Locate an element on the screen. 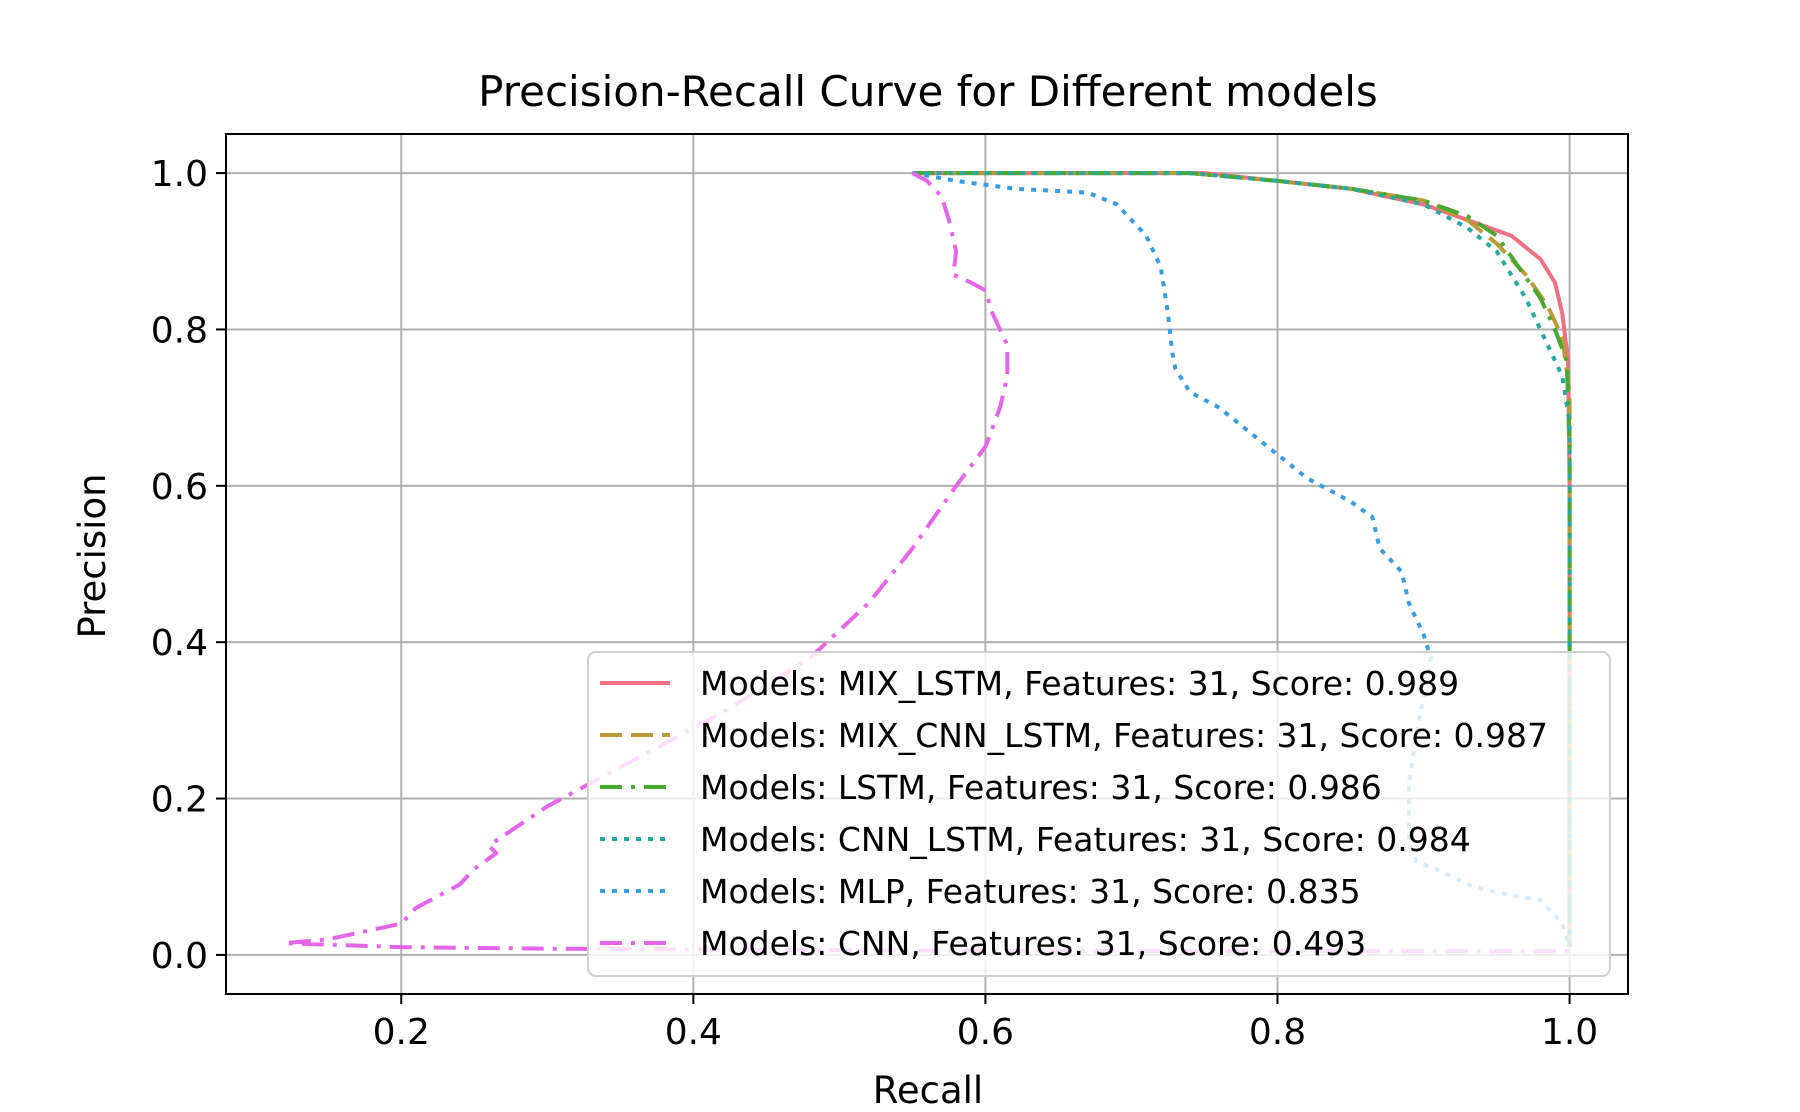 The image size is (1800, 1112). x-tick-label-3: 0.8 is located at coordinates (1277, 1032).